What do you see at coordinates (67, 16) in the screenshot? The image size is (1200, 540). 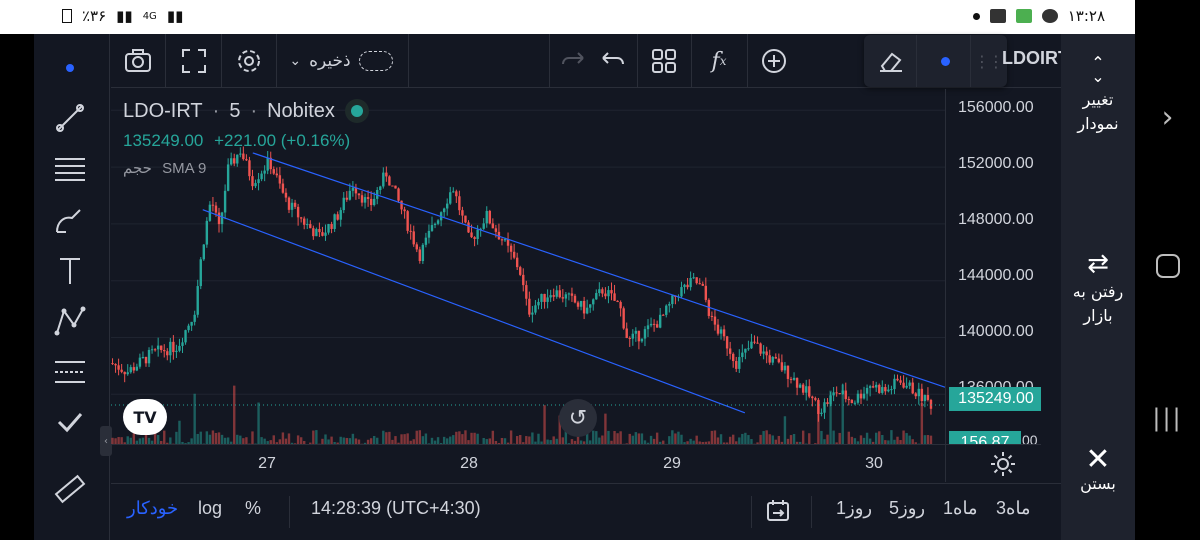 I see `battery-icon` at bounding box center [67, 16].